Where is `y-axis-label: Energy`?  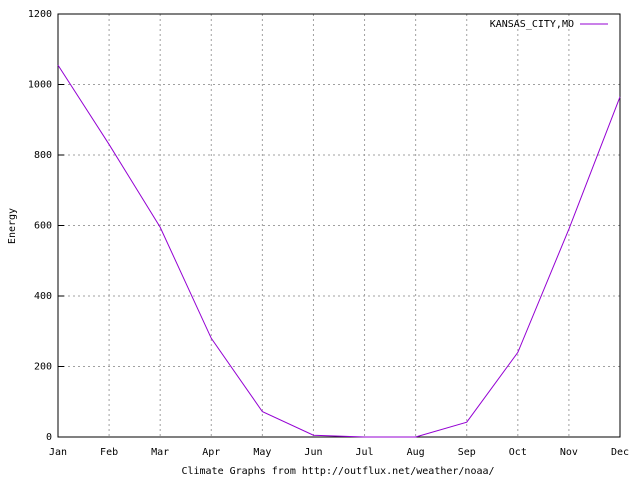 y-axis-label: Energy is located at coordinates (12, 226).